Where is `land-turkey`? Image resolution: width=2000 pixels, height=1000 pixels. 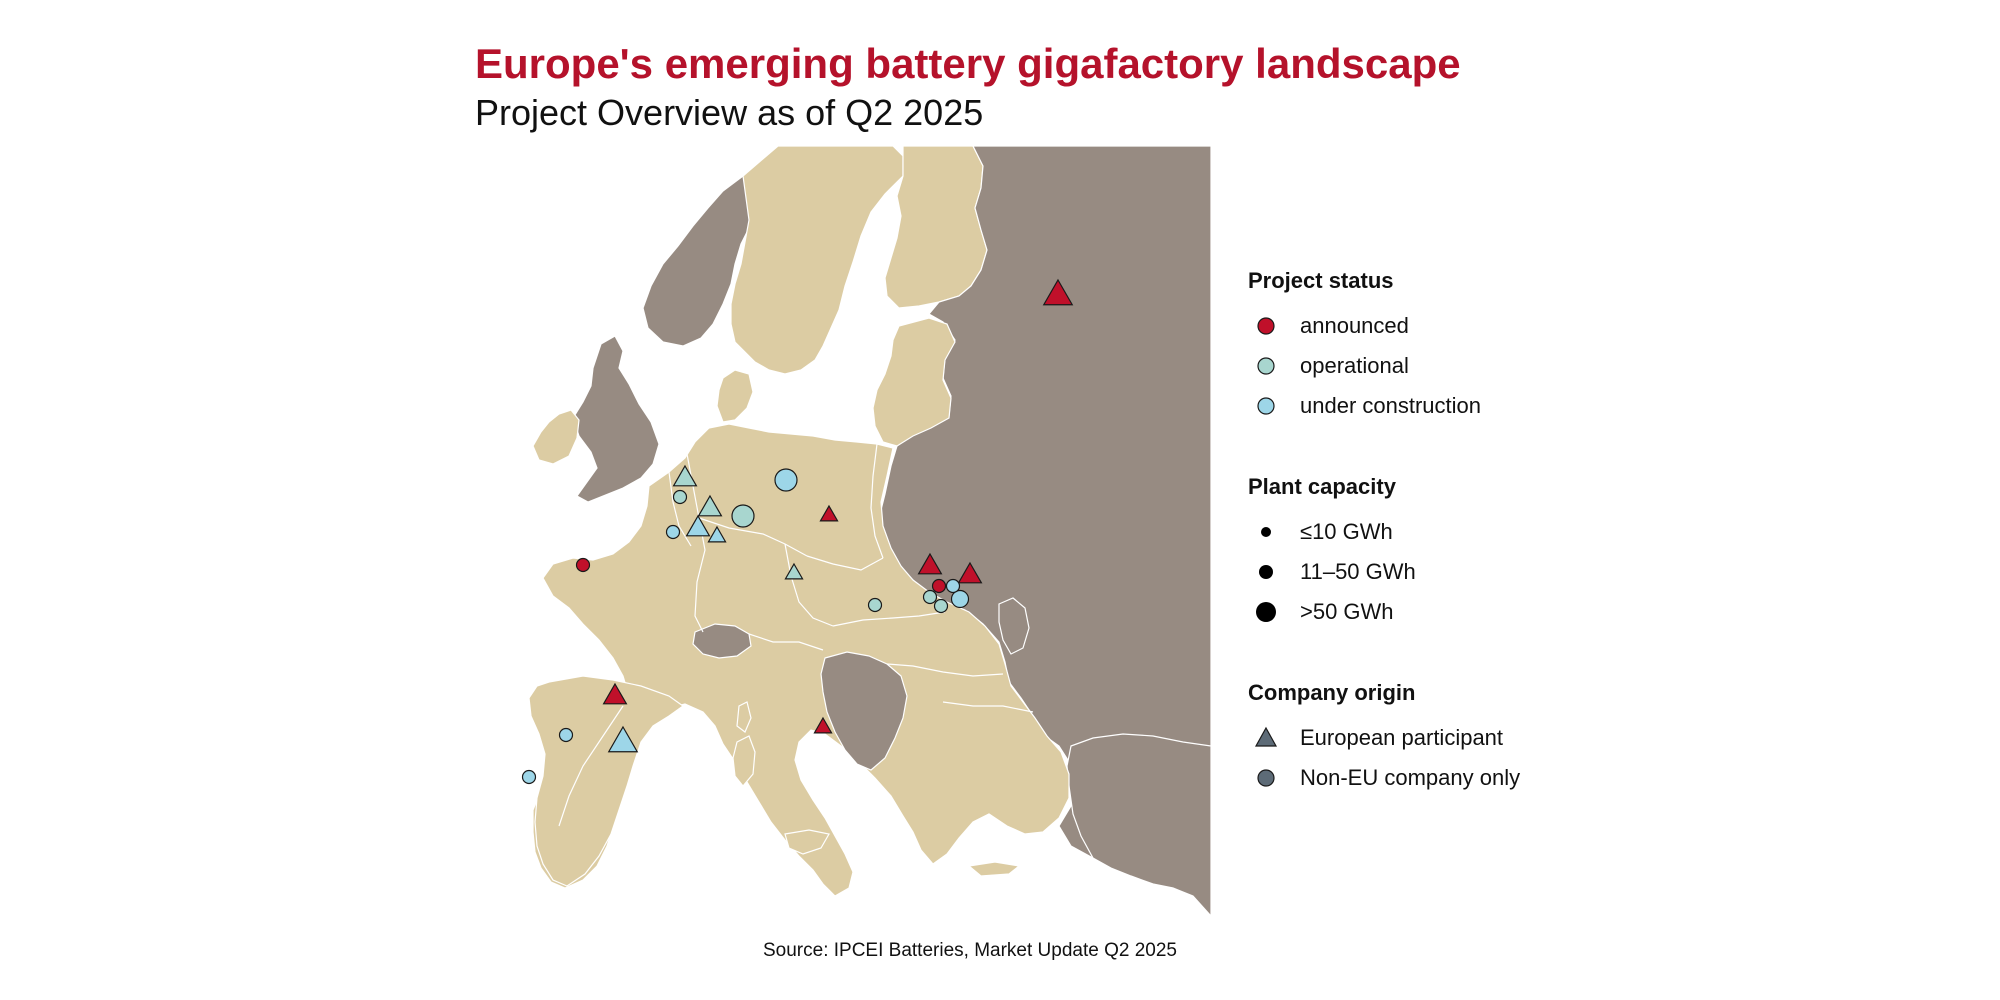 land-turkey is located at coordinates (1138, 824).